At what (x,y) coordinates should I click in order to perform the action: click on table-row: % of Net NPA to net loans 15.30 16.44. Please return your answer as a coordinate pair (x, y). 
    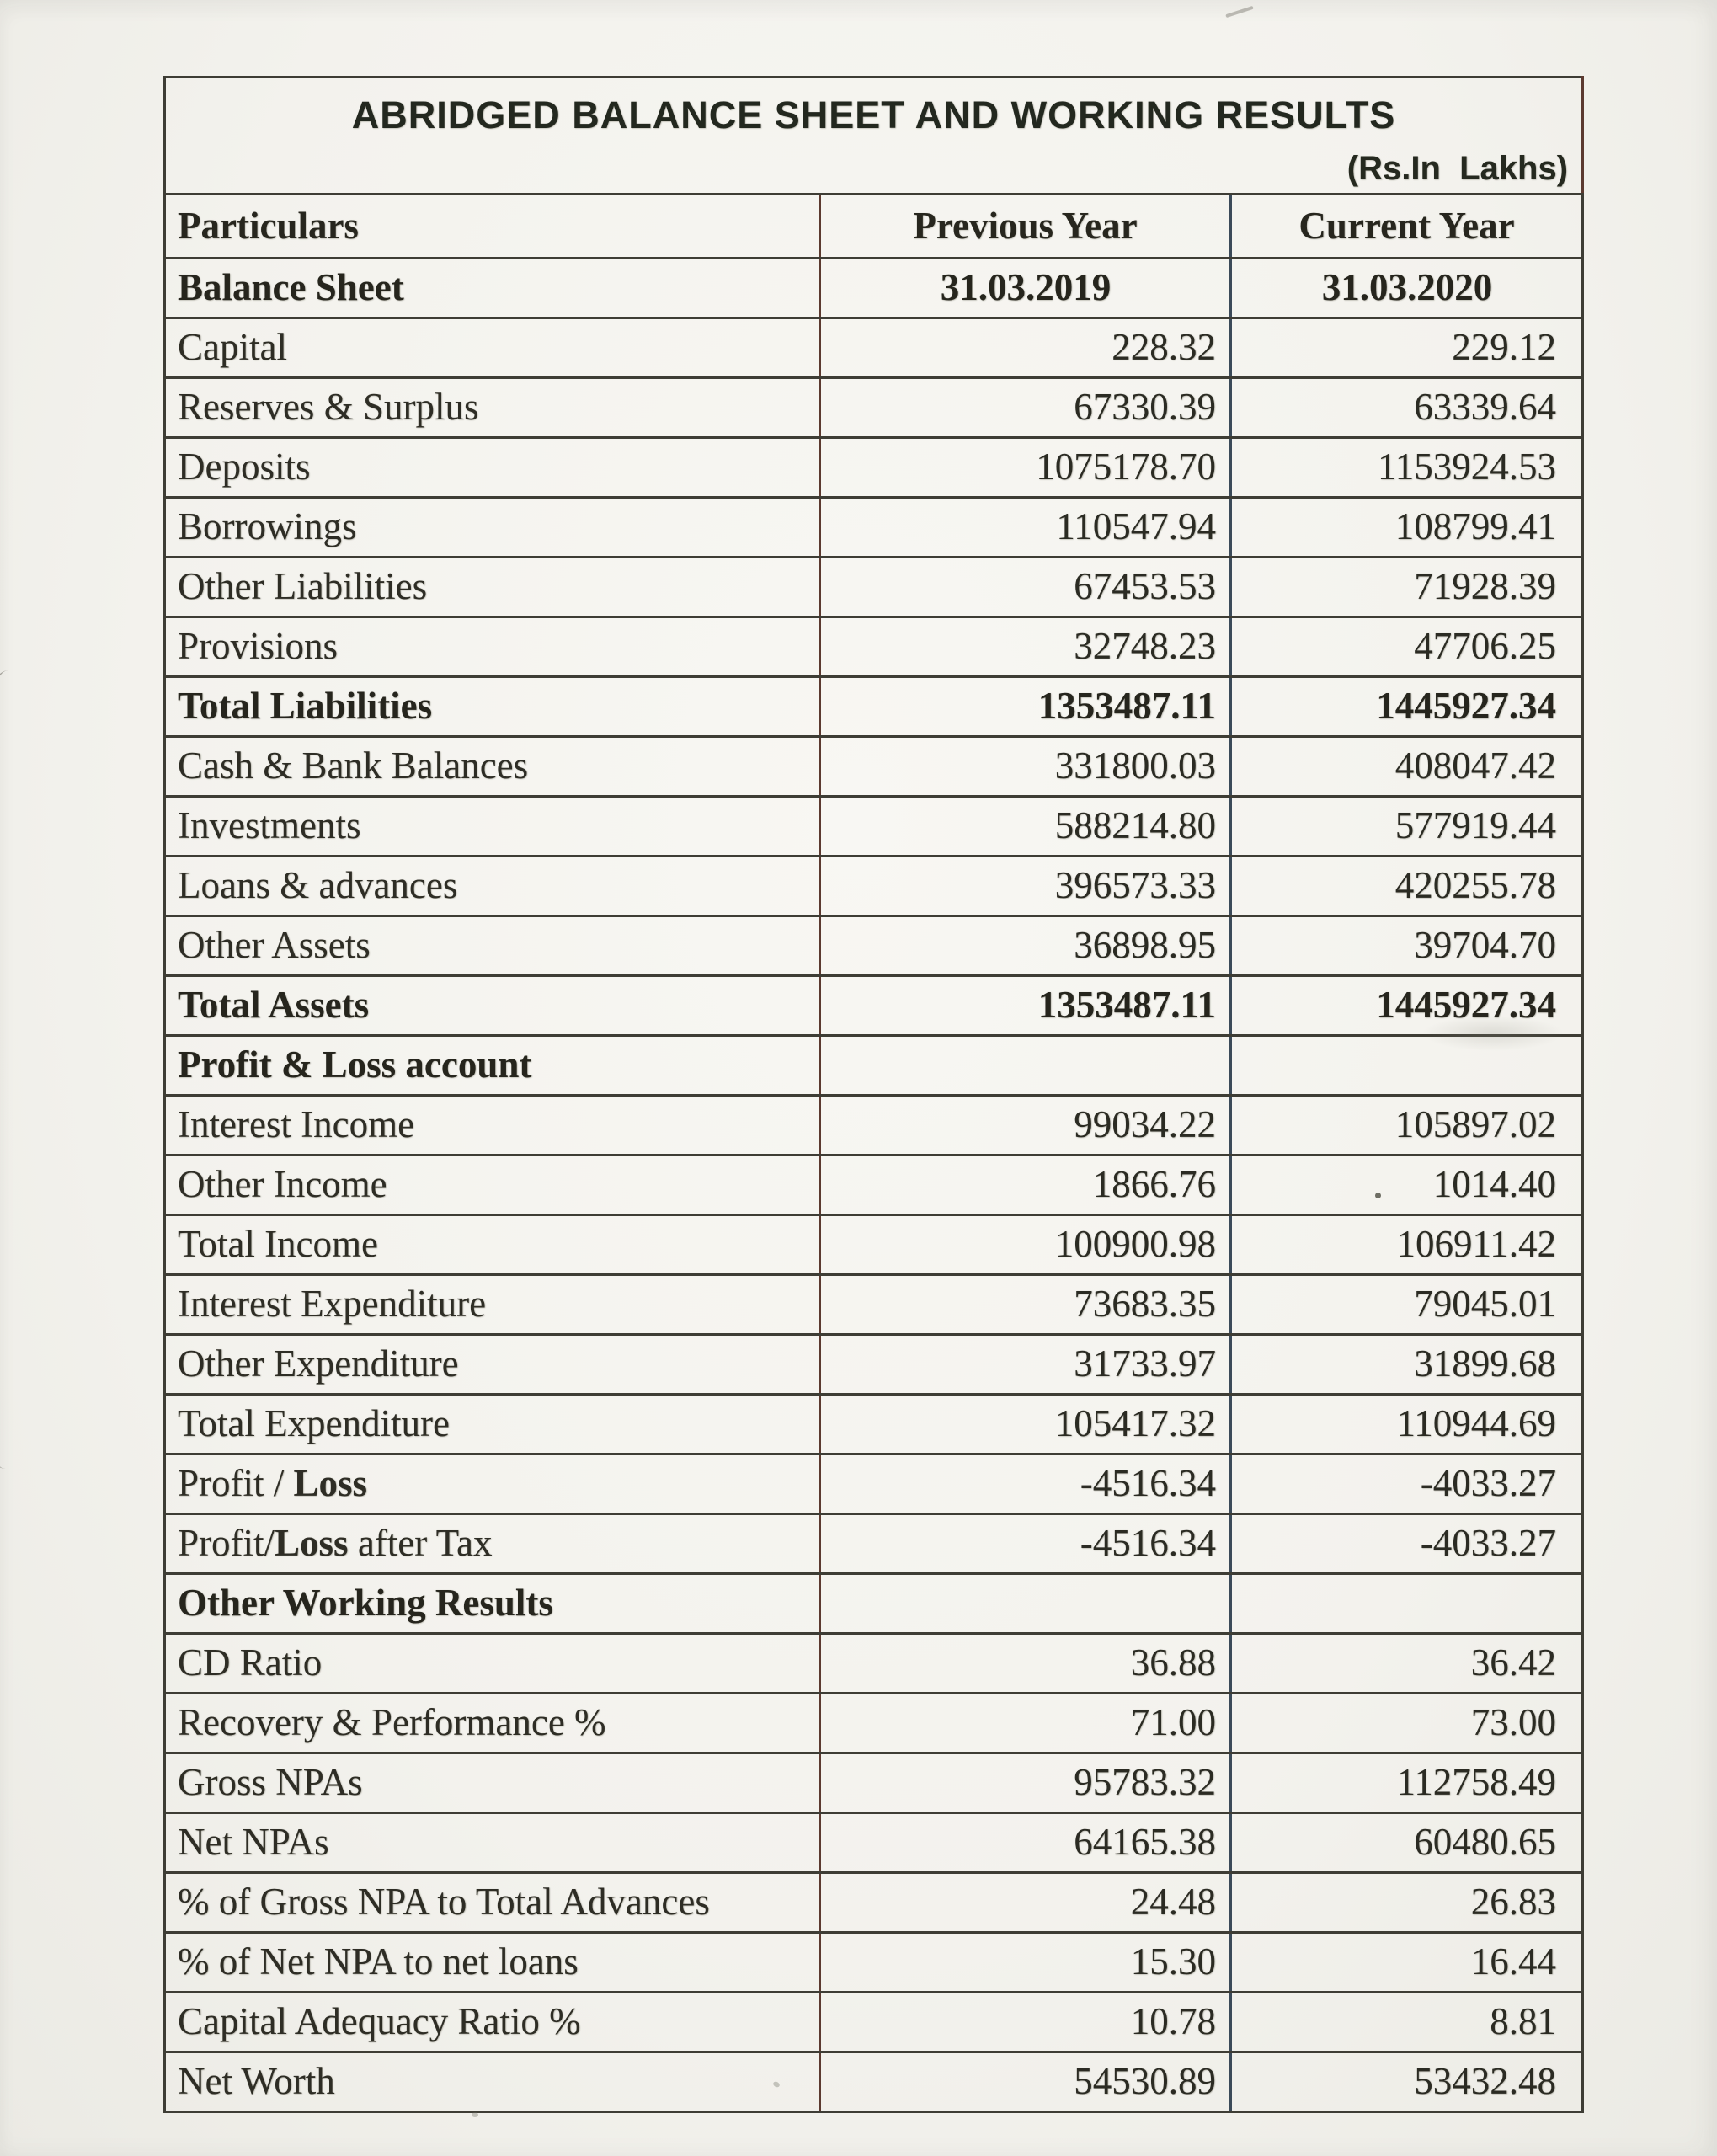
    Looking at the image, I should click on (874, 1962).